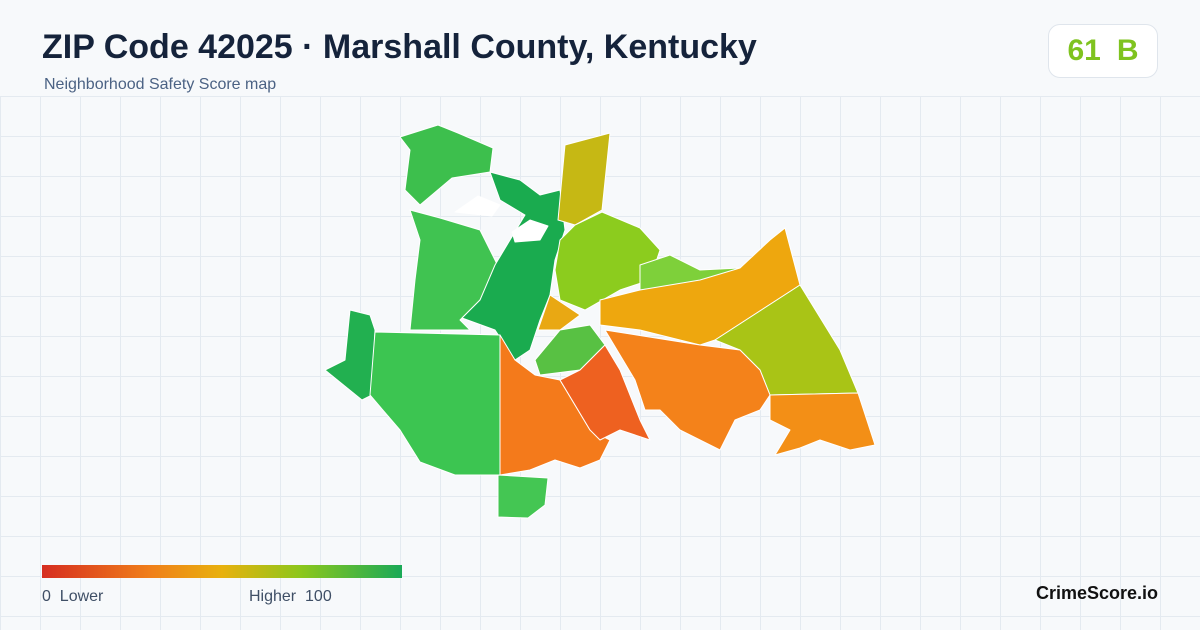 Image resolution: width=1200 pixels, height=630 pixels. I want to click on subtitle: Neighborhood Safety Score map, so click(160, 84).